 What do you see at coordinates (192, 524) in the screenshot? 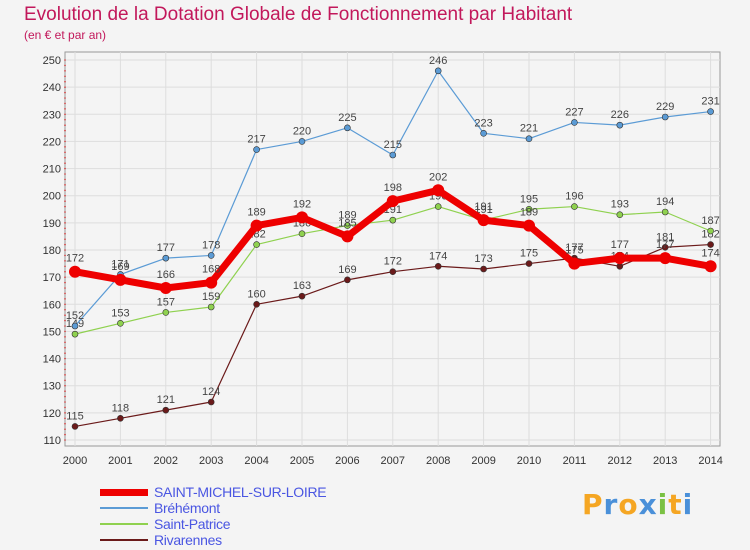
I see `legend-label-saint-patrice: Saint-Patrice` at bounding box center [192, 524].